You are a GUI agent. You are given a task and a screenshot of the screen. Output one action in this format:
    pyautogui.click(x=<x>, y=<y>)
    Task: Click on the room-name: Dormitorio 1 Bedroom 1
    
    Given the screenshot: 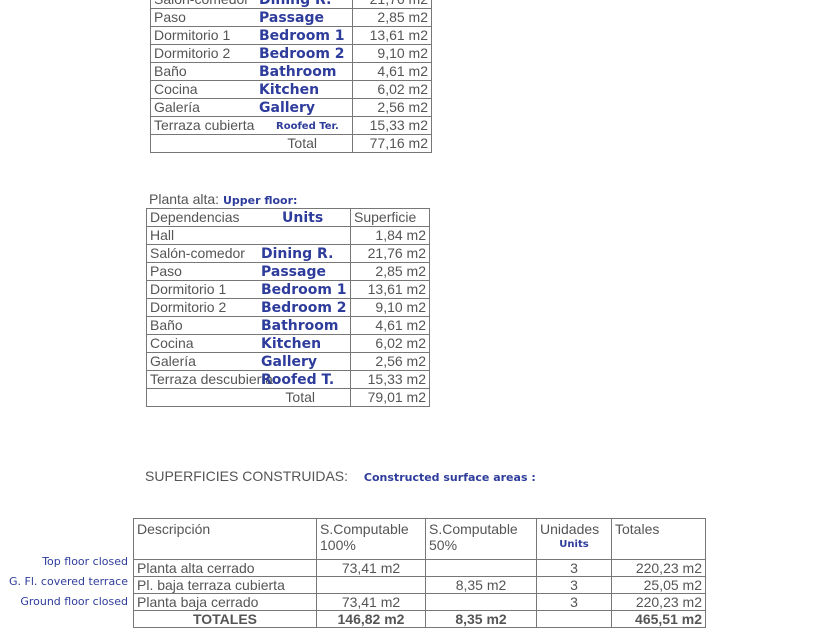 What is the action you would take?
    pyautogui.click(x=248, y=289)
    